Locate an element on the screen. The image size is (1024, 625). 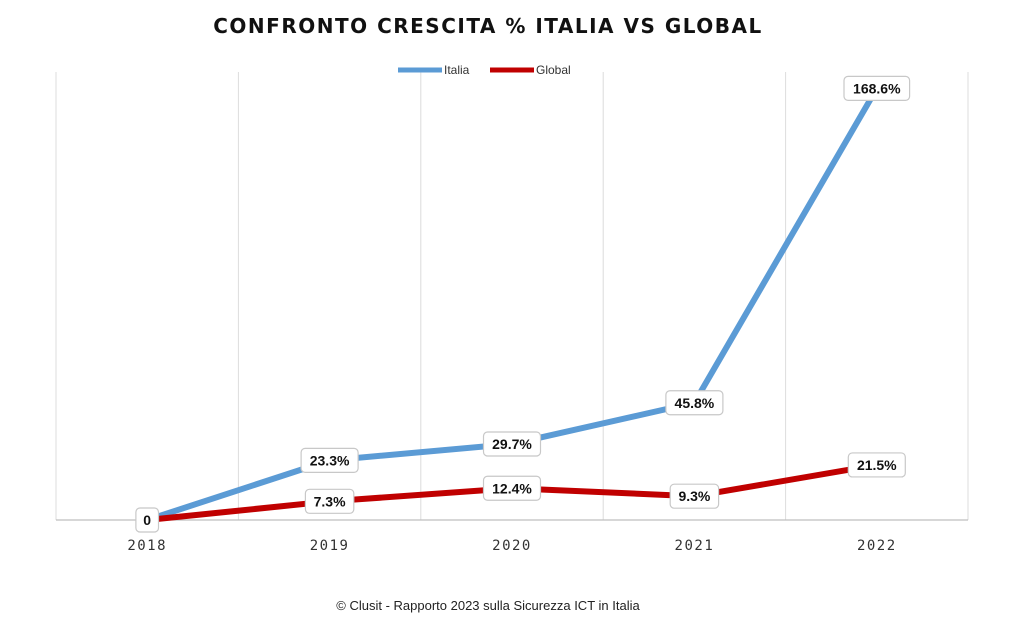
data-label-italia: 45.8% is located at coordinates (694, 403).